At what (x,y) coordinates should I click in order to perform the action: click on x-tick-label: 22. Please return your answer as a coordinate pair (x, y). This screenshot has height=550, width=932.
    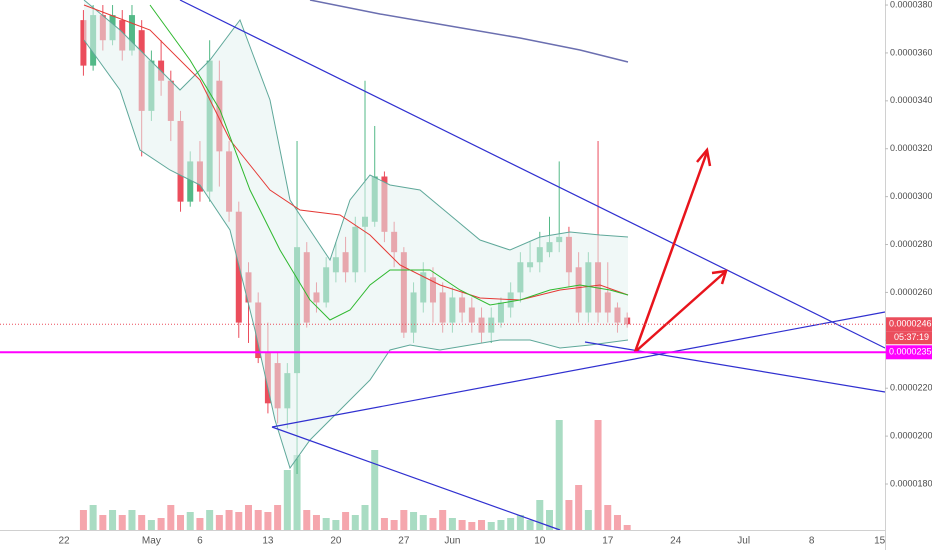
    Looking at the image, I should click on (64, 541).